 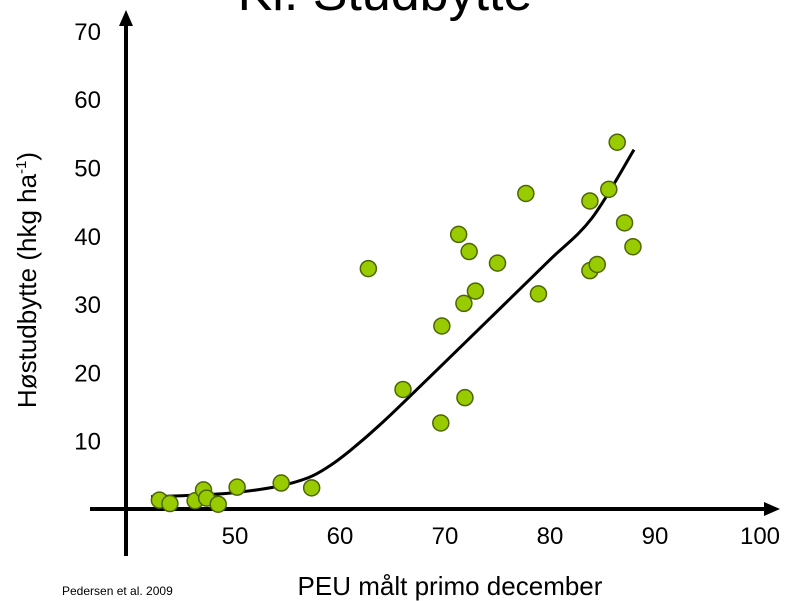 What do you see at coordinates (87, 32) in the screenshot?
I see `y-tick-label: 70` at bounding box center [87, 32].